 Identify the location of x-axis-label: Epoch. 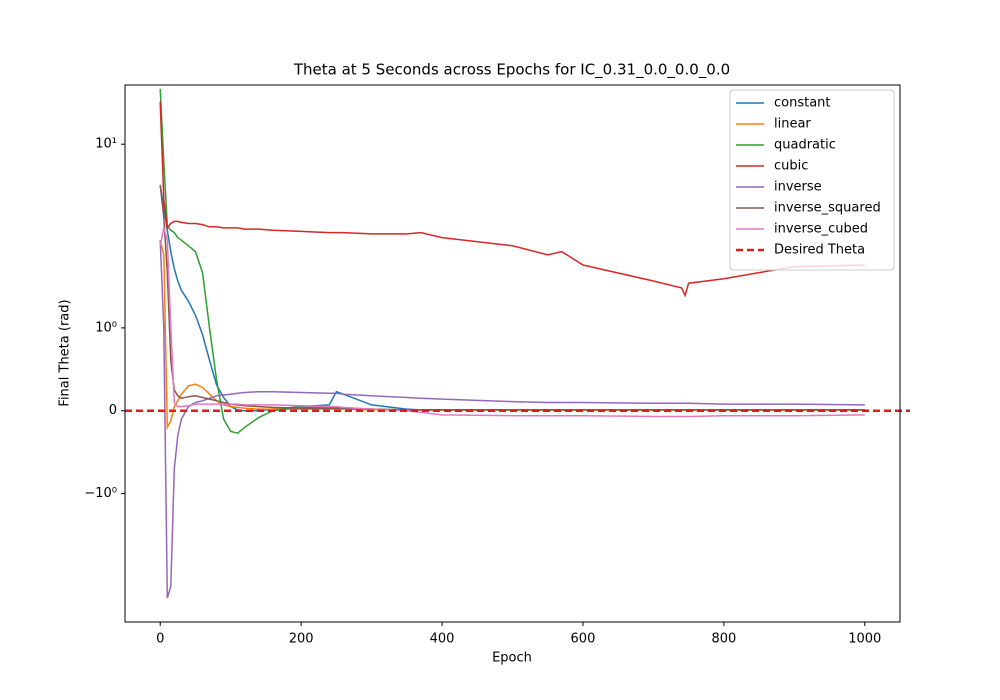
(512, 658).